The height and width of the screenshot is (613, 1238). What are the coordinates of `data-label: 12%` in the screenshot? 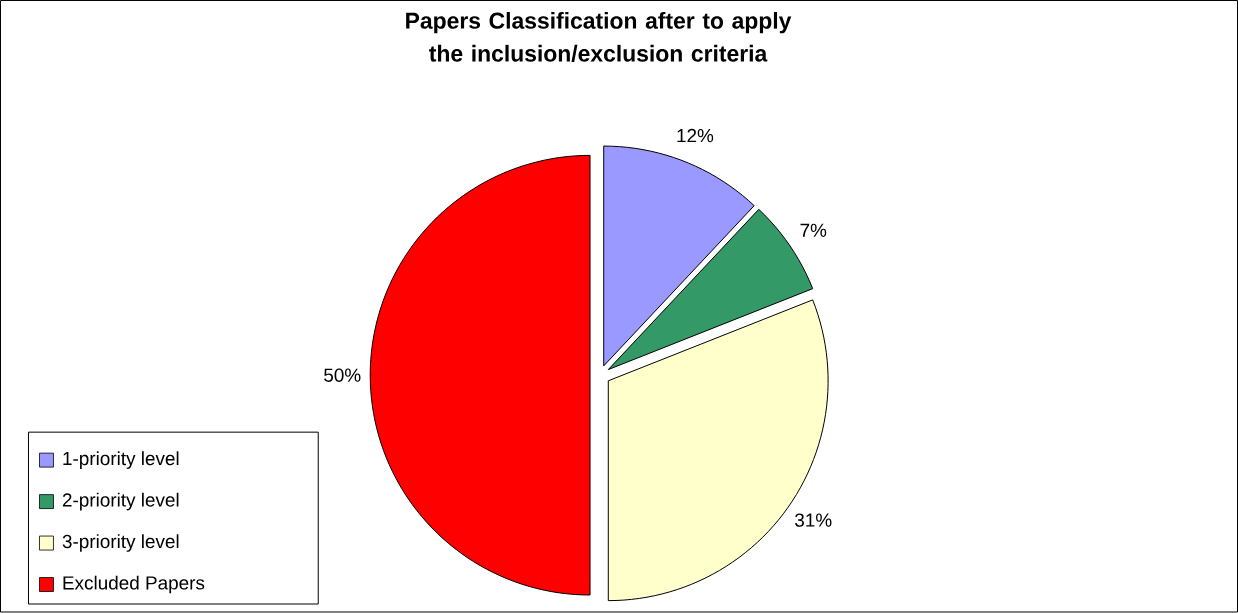 It's located at (695, 136).